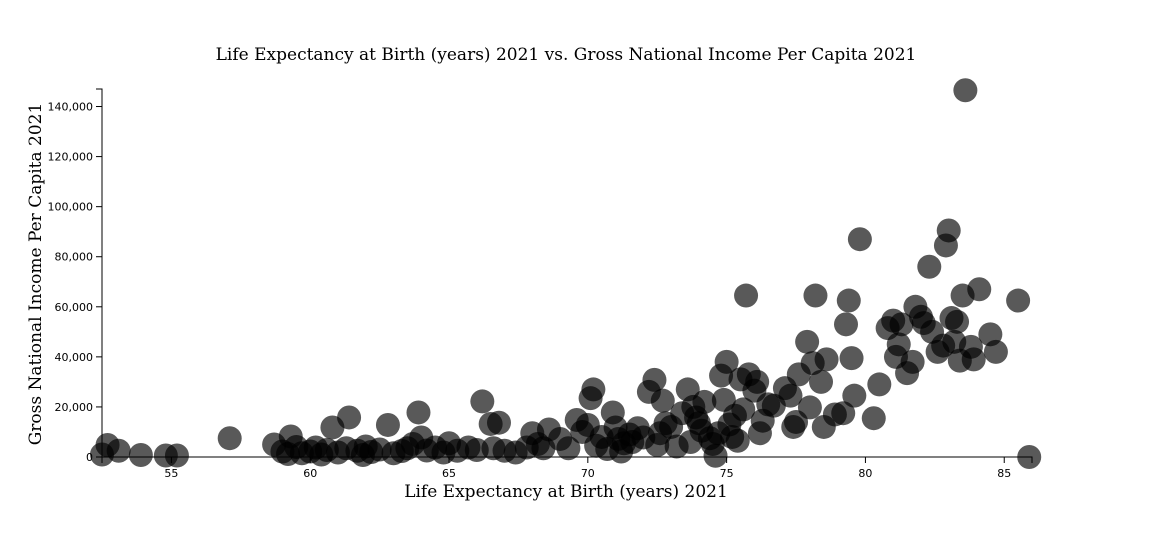 This screenshot has width=1152, height=551. Describe the element at coordinates (99, 273) in the screenshot. I see `y-axis-line` at that location.